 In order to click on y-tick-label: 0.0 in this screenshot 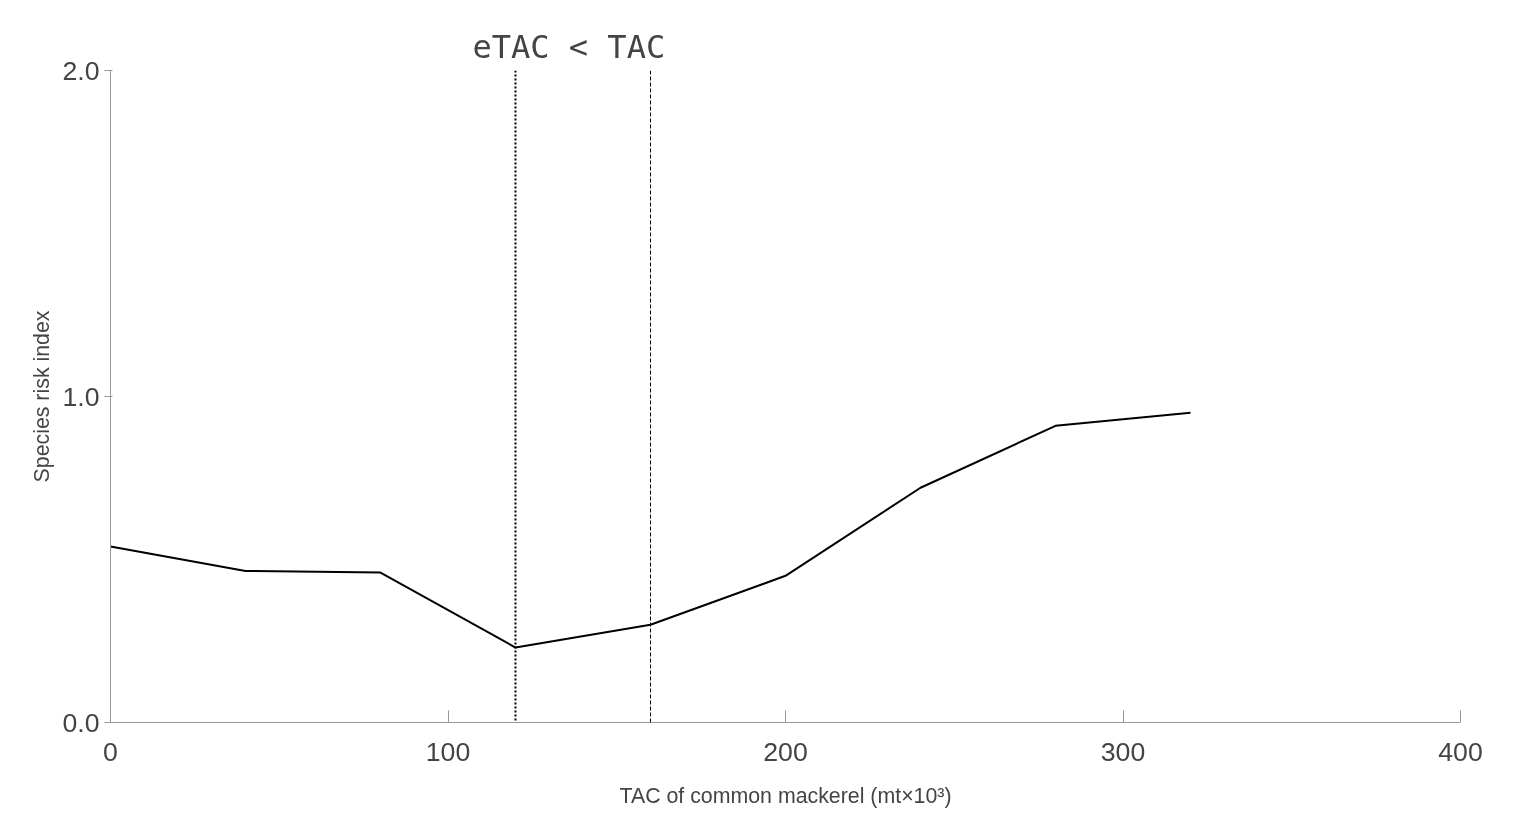, I will do `click(81, 722)`.